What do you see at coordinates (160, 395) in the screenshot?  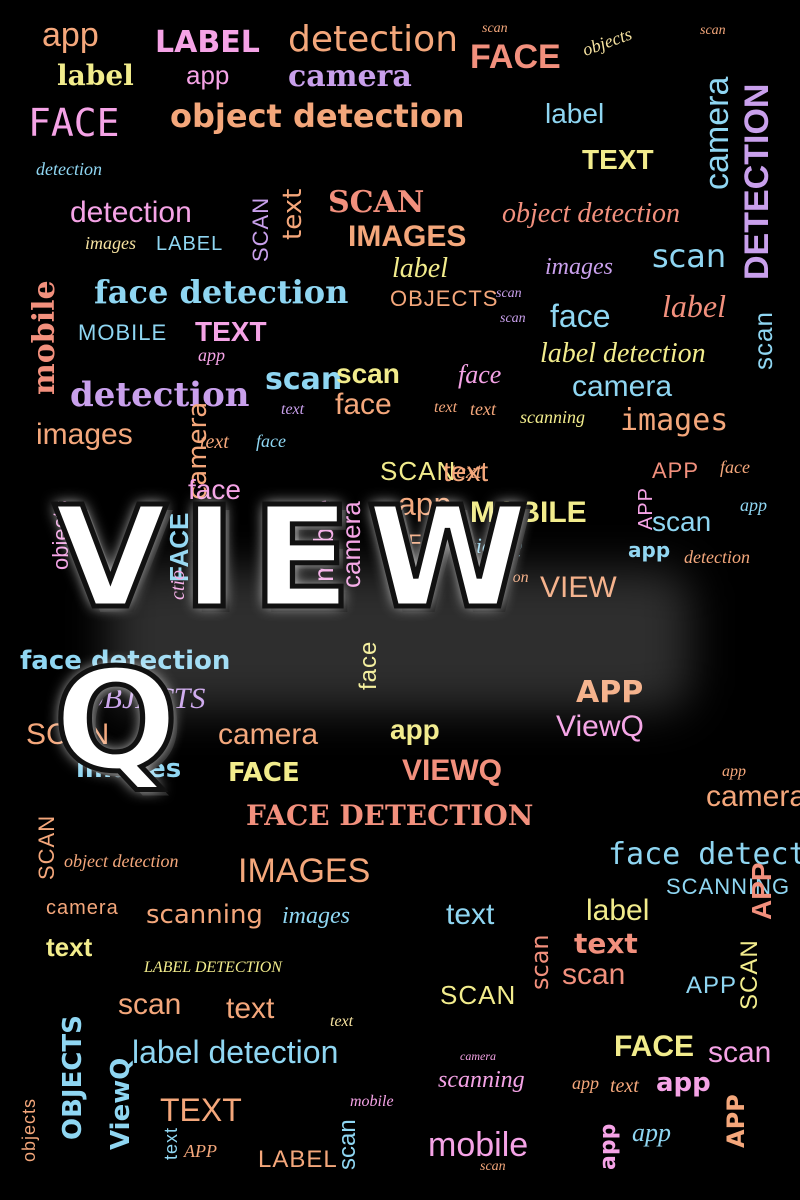 I see `word-46: detection` at bounding box center [160, 395].